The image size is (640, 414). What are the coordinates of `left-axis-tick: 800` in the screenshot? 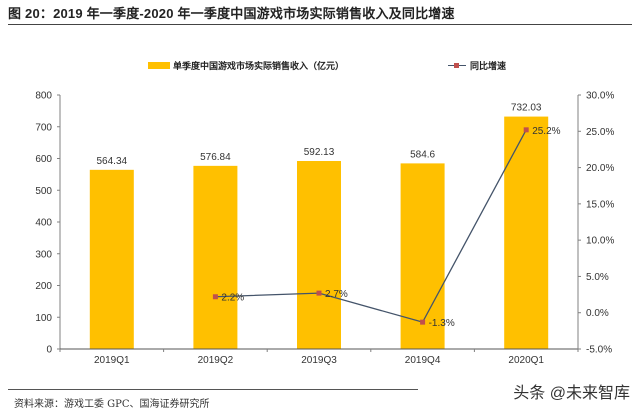 It's located at (43, 96).